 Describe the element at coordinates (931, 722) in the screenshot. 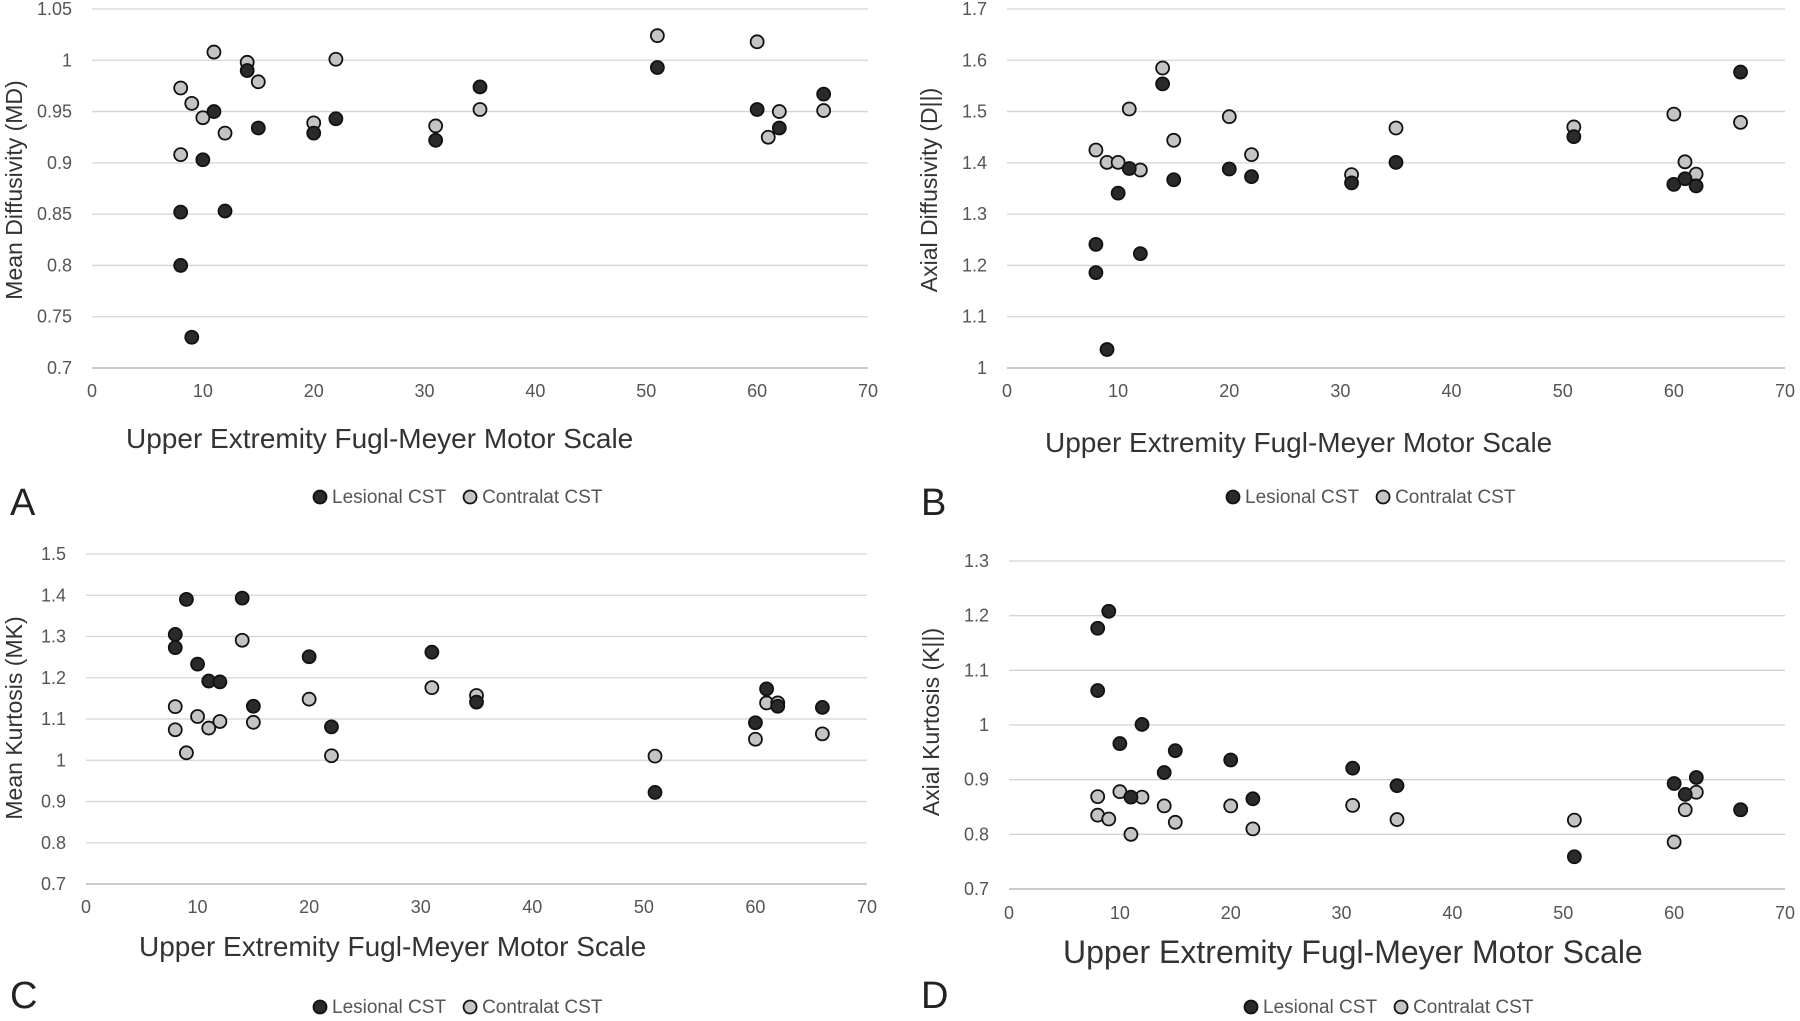

I see `y-axis-label: Axial Kurtosis (K||)` at that location.